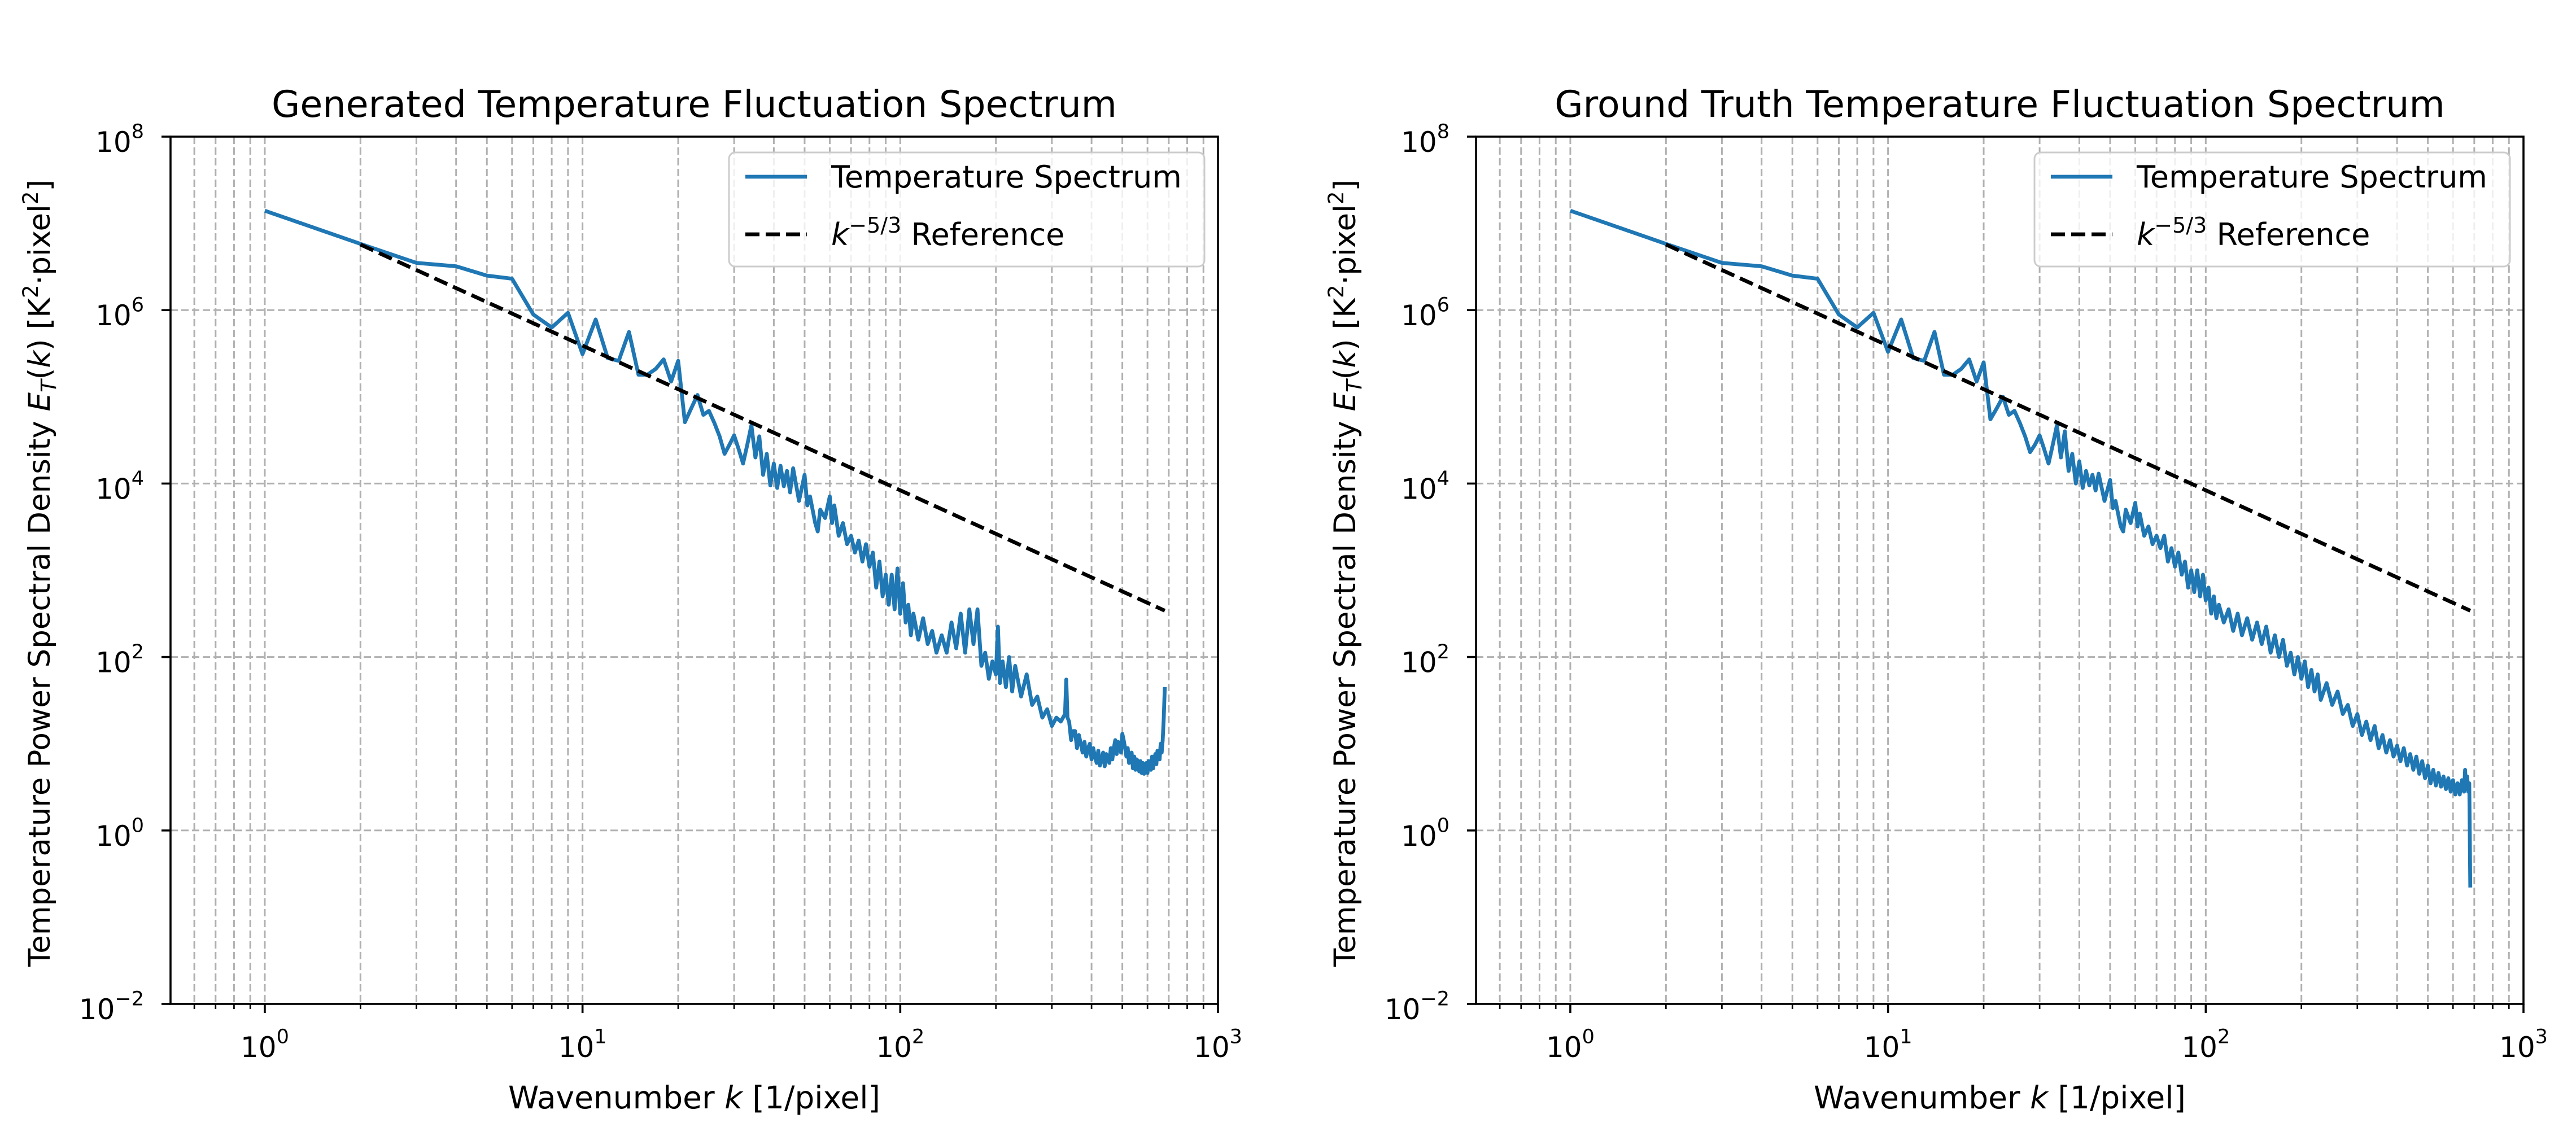  Describe the element at coordinates (40, 185) in the screenshot. I see `y-axis-label-unit-close: ]` at that location.